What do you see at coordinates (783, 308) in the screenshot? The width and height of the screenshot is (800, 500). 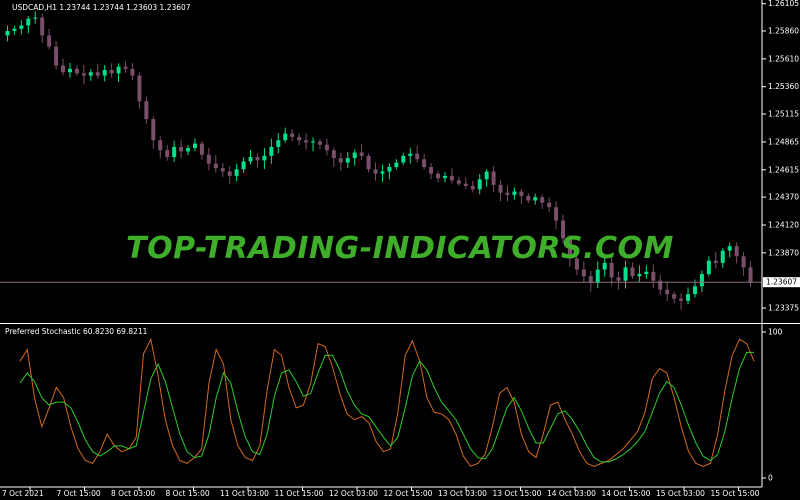 I see `price-tick-label: 1.23375` at bounding box center [783, 308].